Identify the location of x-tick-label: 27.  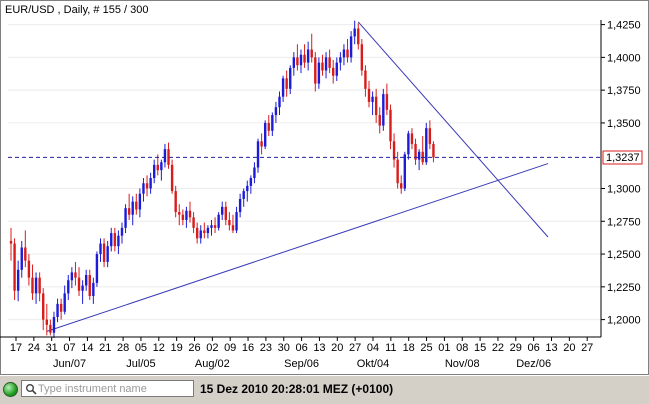
(587, 348).